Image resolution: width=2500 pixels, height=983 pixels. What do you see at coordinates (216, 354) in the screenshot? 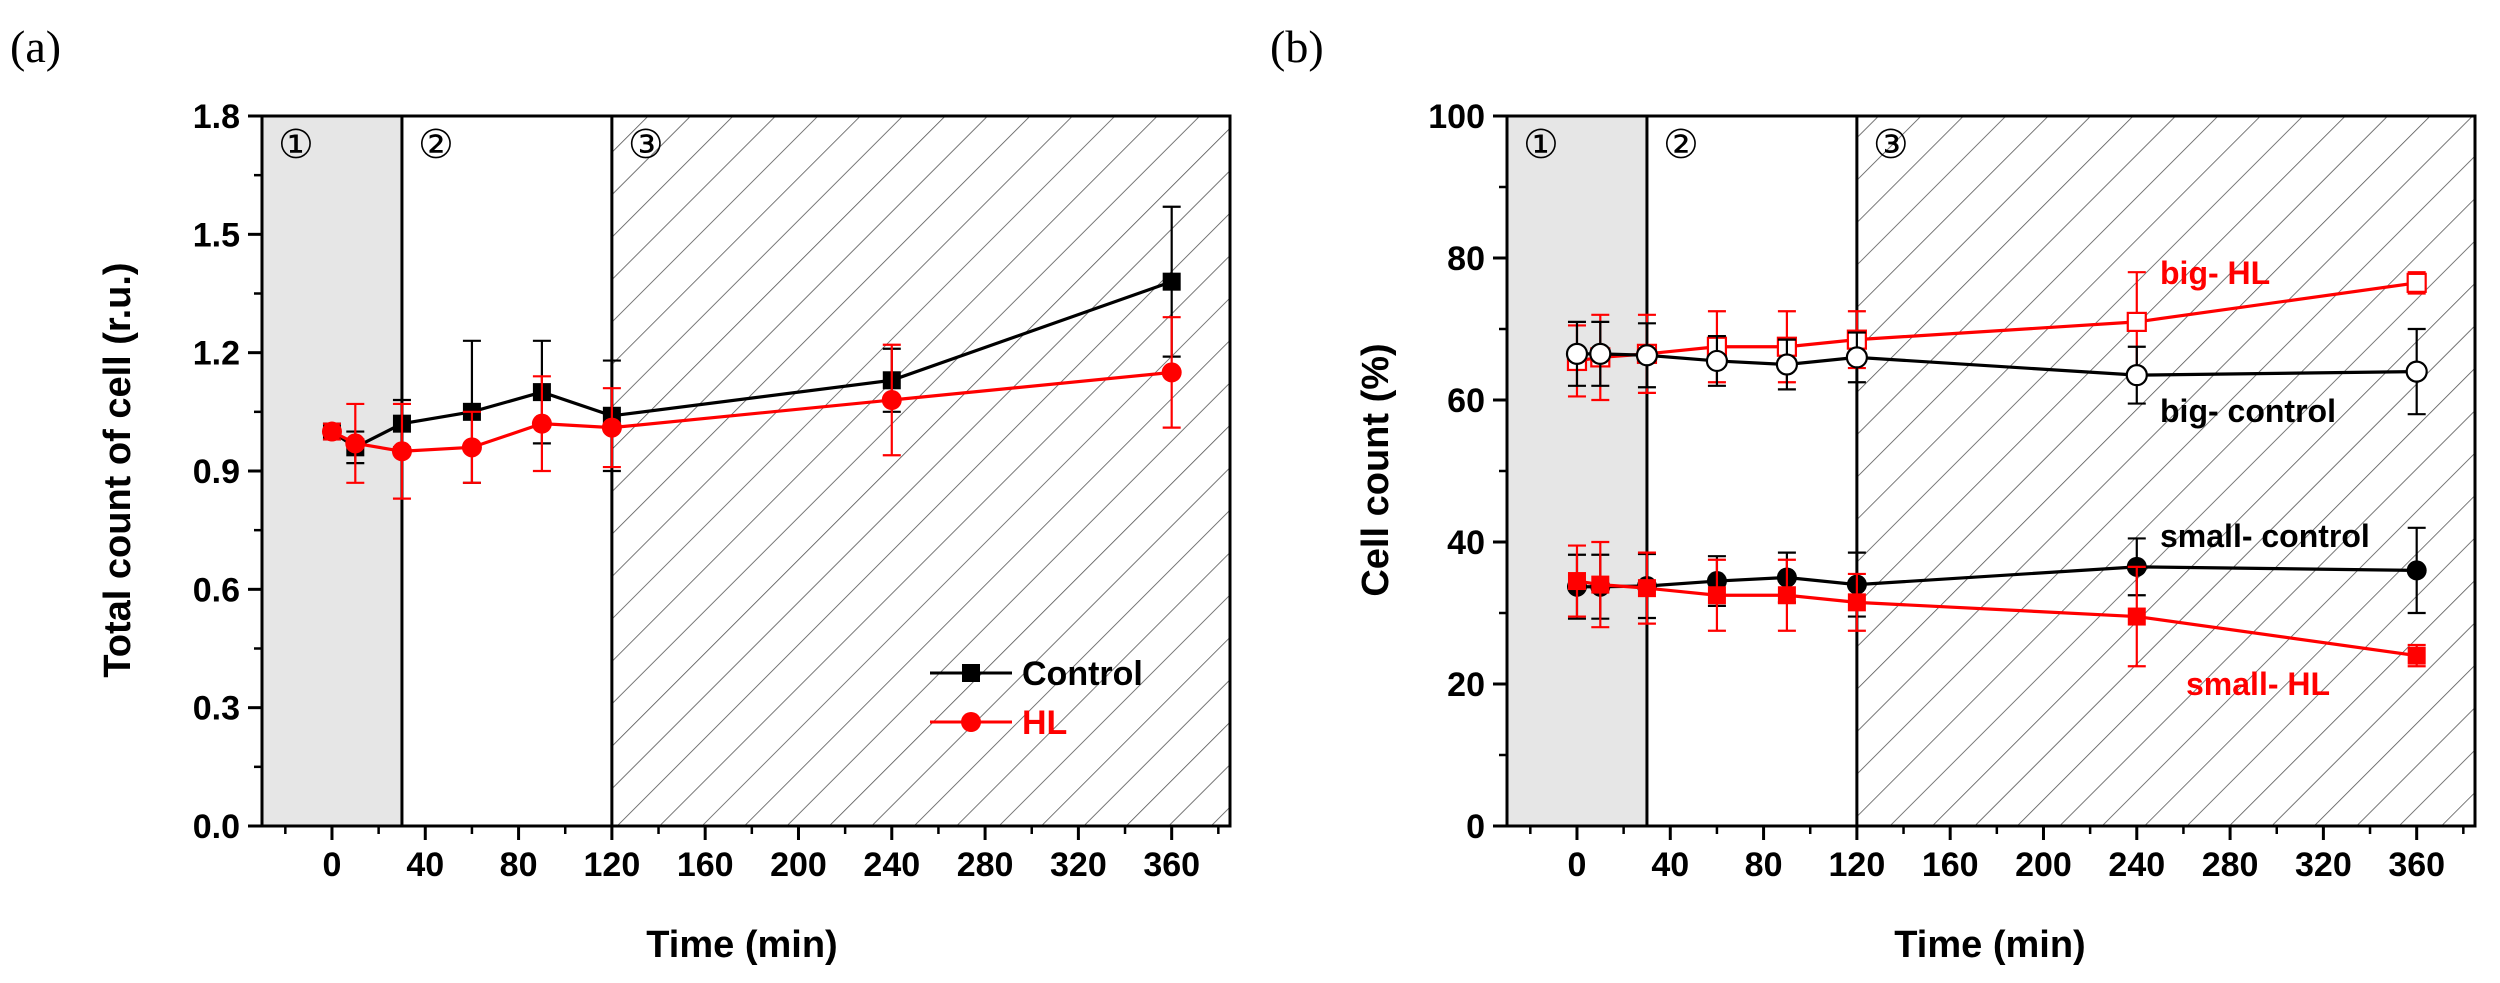
I see `y-tick-label: 1.2` at bounding box center [216, 354].